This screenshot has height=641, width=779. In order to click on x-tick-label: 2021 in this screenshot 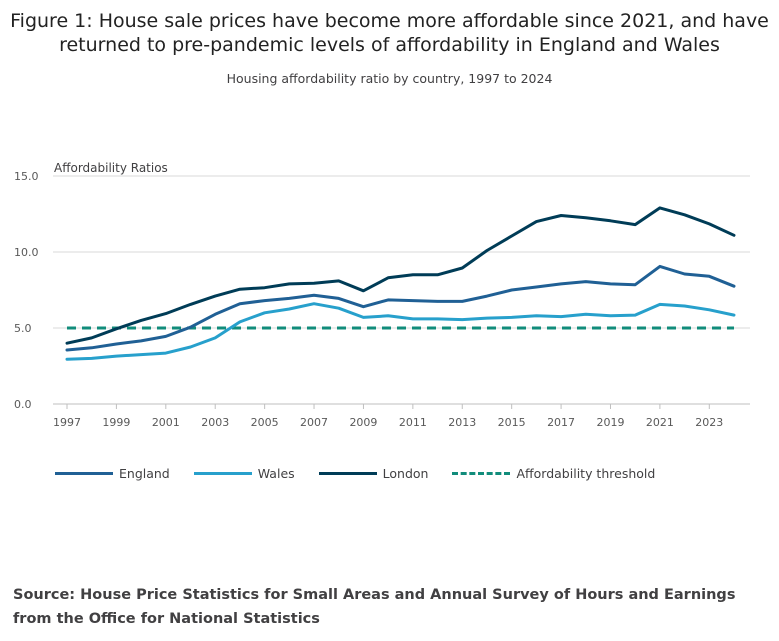, I will do `click(660, 422)`.